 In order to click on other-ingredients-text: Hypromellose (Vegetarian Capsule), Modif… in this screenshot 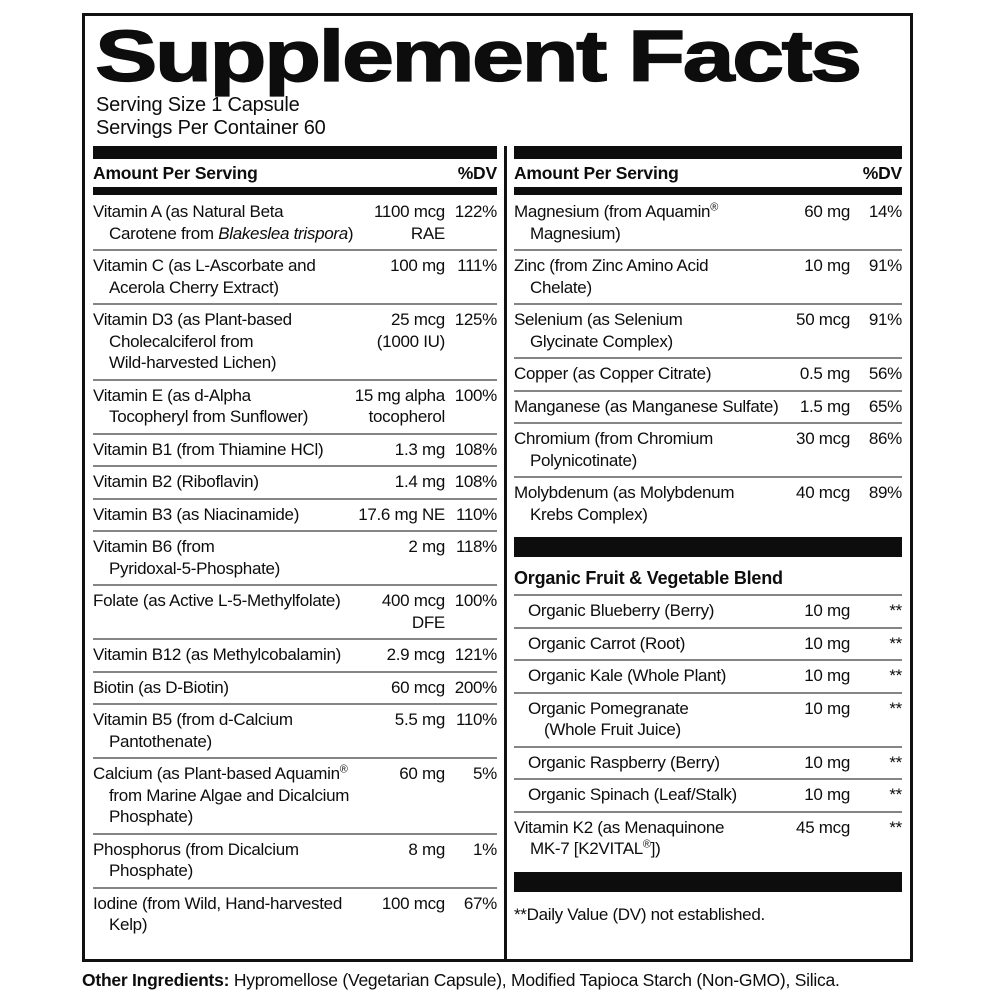, I will do `click(536, 980)`.